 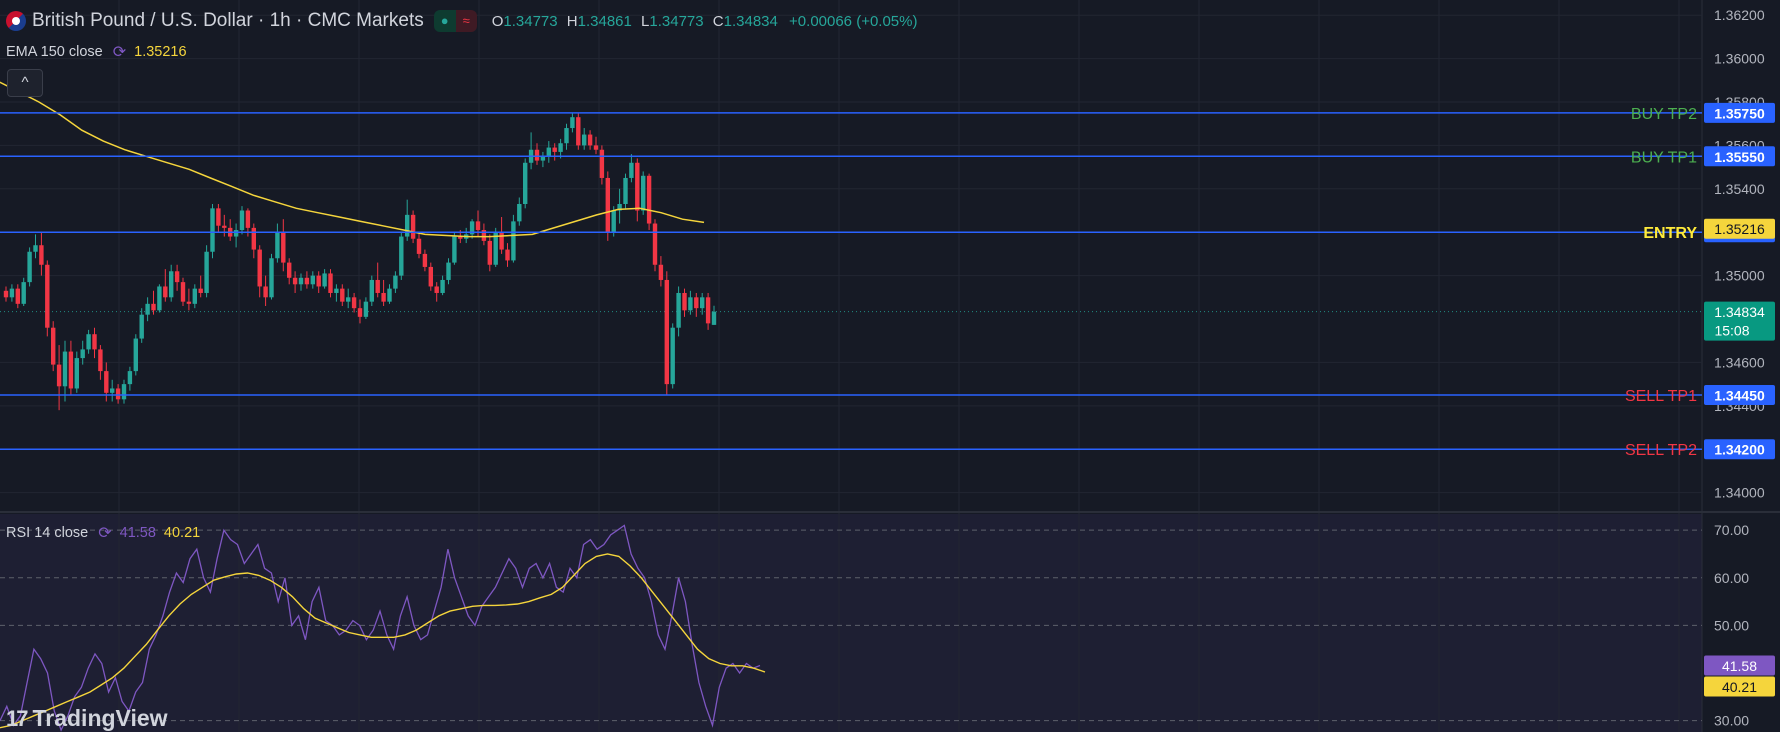 What do you see at coordinates (47, 533) in the screenshot?
I see `rsi-label: RSI 14 close` at bounding box center [47, 533].